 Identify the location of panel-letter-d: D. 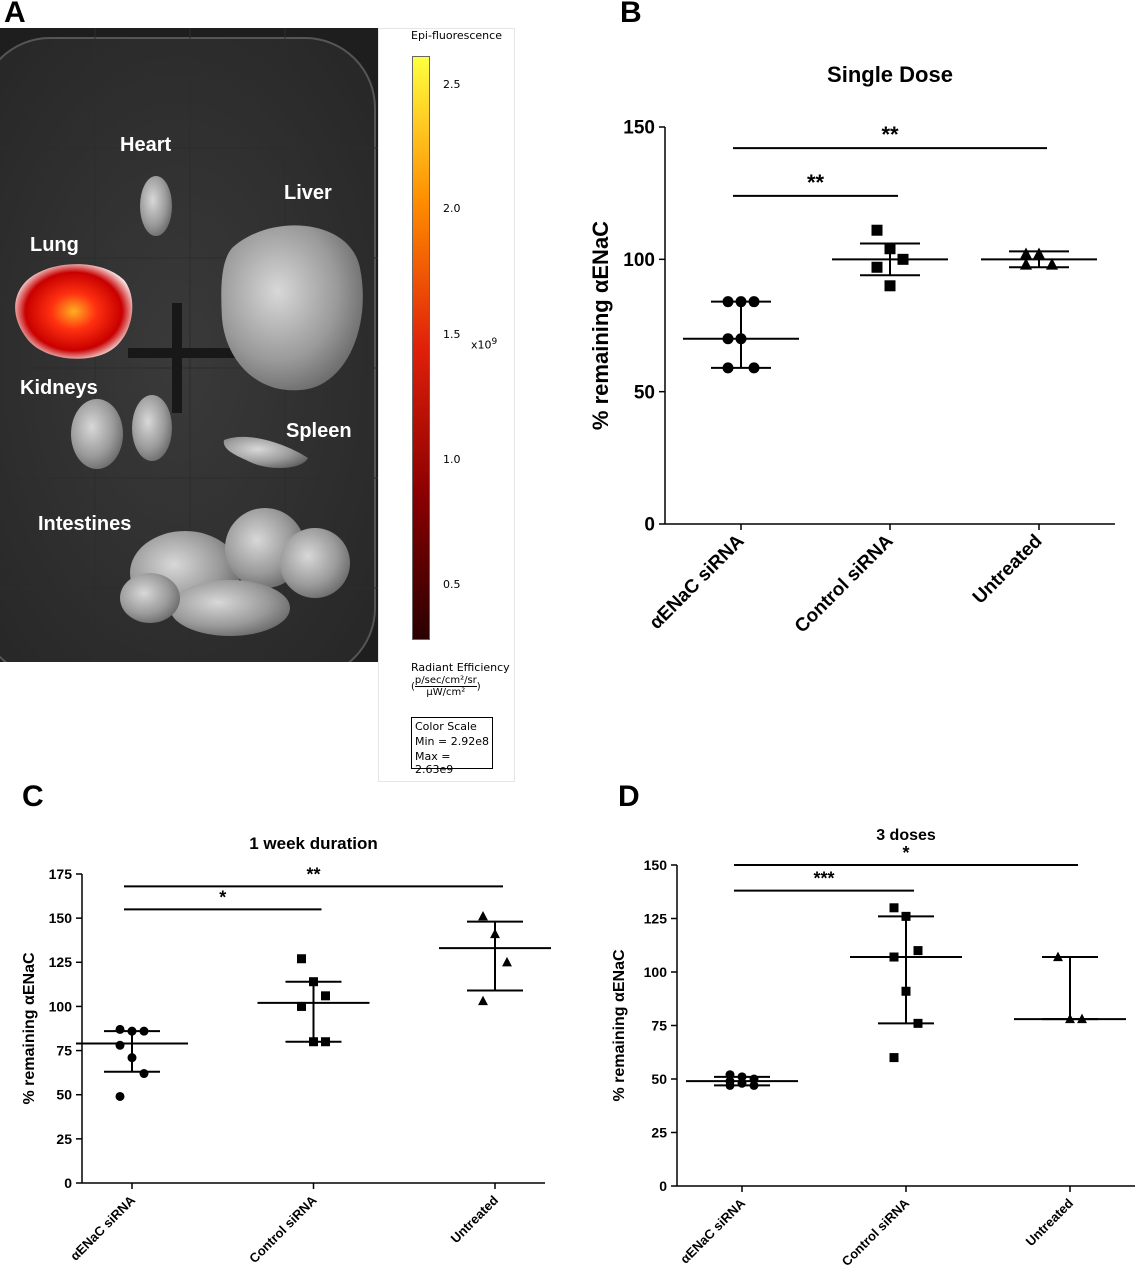
(629, 796).